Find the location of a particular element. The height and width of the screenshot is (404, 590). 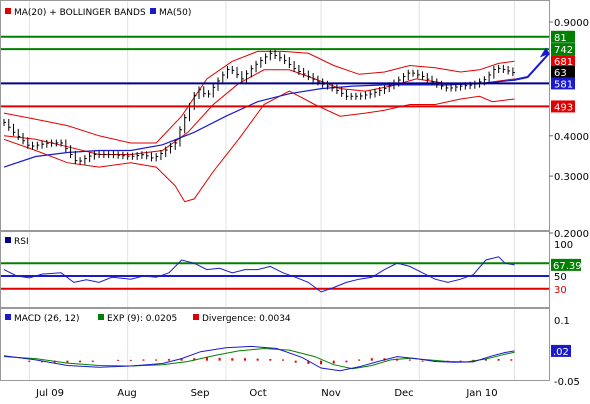

rsi-panel: 30 67.39 is located at coordinates (291, 276).